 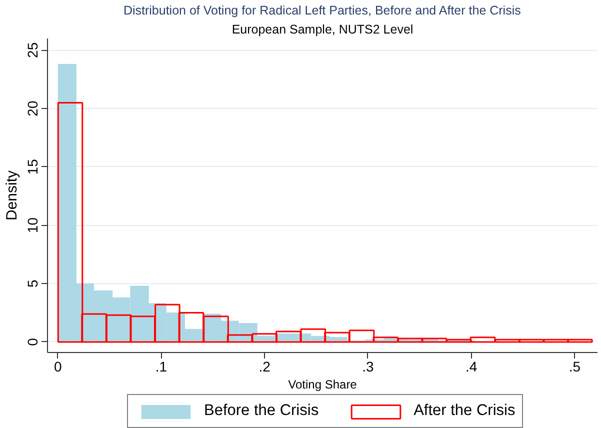 I want to click on y-tick-label: 10, so click(x=32, y=225).